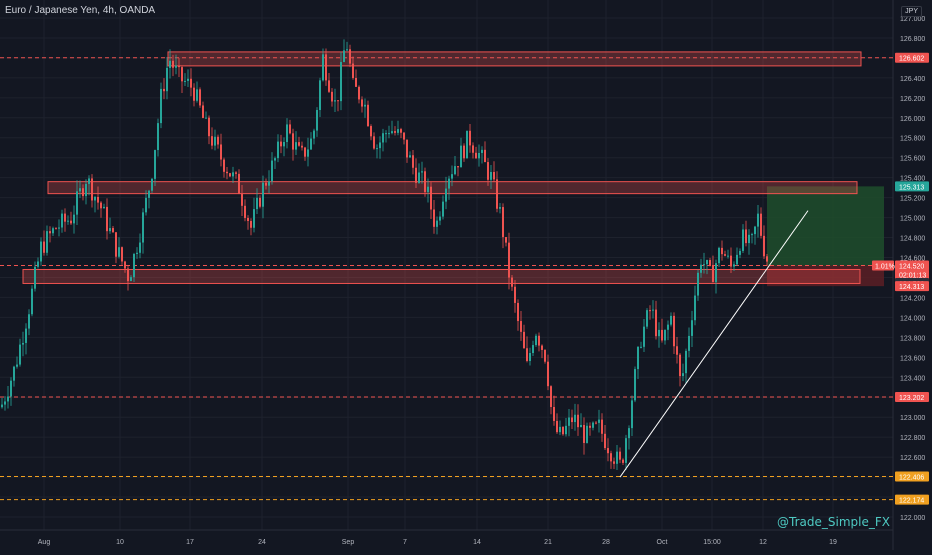  I want to click on y-tick-label: 126.400, so click(912, 79).